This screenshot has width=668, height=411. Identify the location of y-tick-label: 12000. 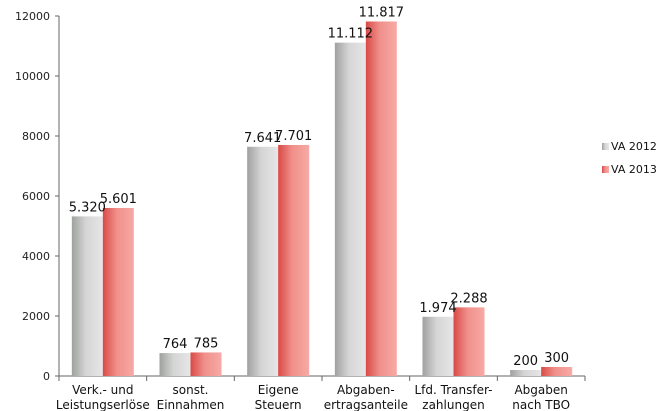
(32, 16).